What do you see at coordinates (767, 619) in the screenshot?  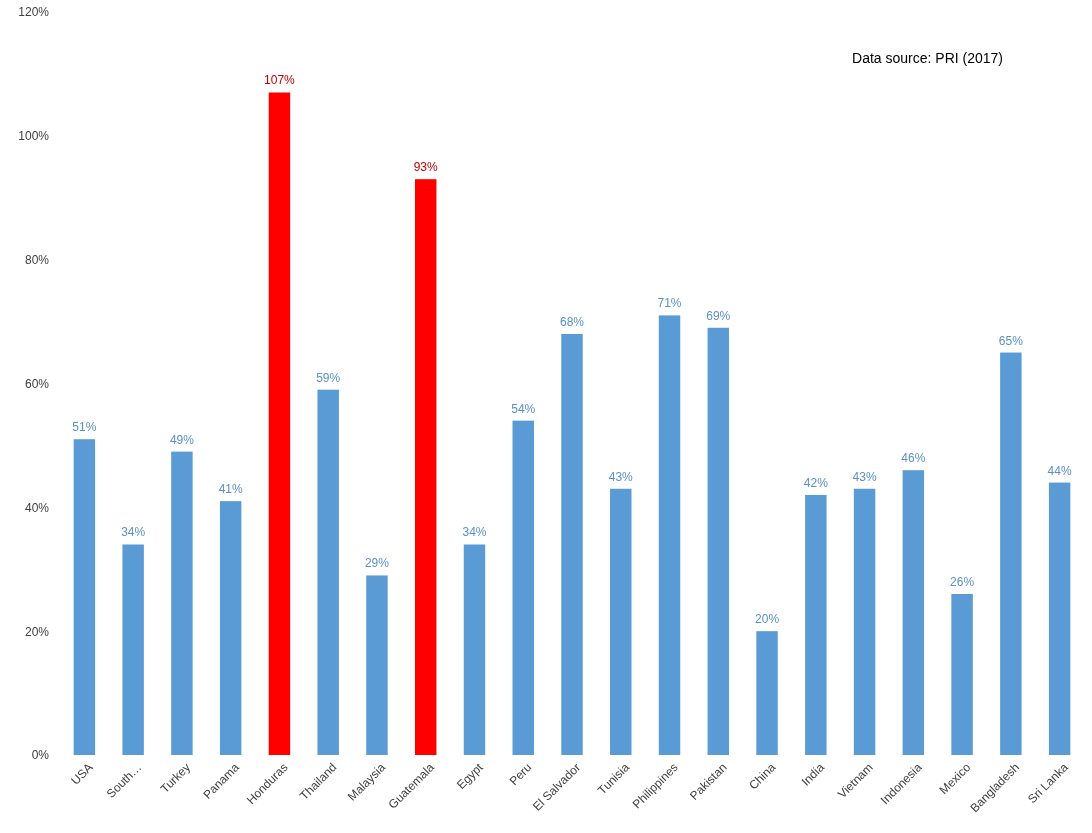 I see `data-label: 20%` at bounding box center [767, 619].